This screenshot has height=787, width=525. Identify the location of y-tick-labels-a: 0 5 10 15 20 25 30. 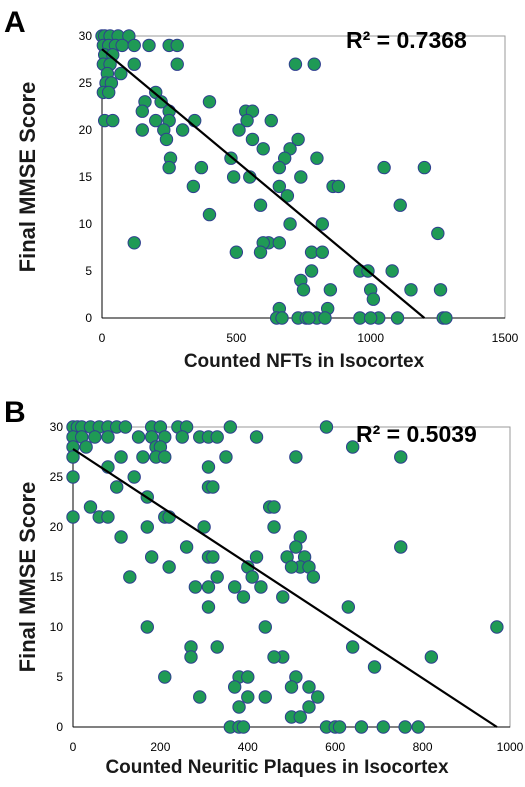
(86, 177).